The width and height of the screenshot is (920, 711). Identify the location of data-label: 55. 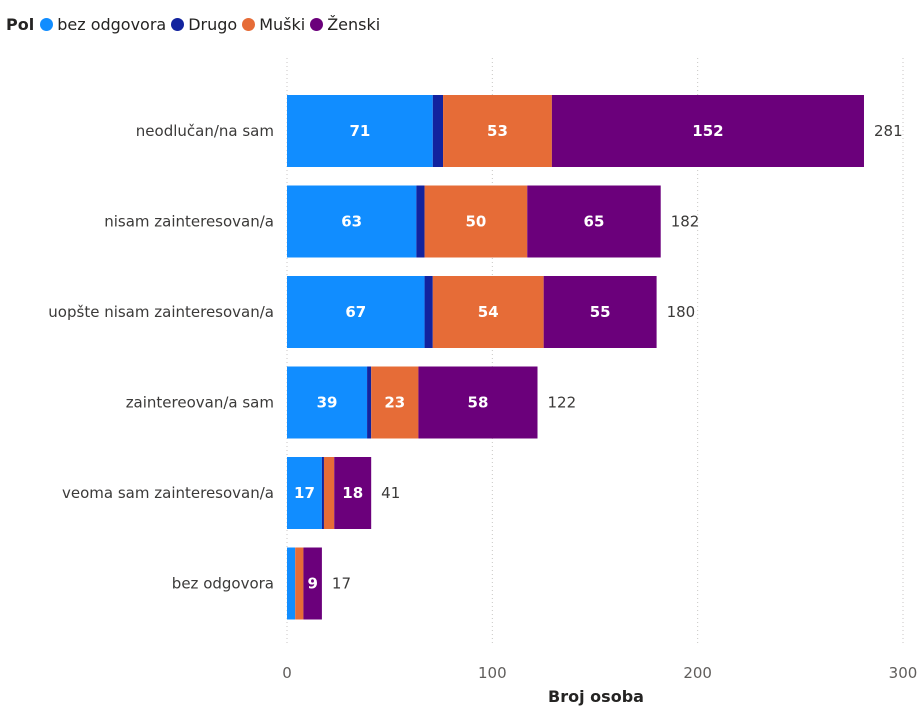
(600, 312).